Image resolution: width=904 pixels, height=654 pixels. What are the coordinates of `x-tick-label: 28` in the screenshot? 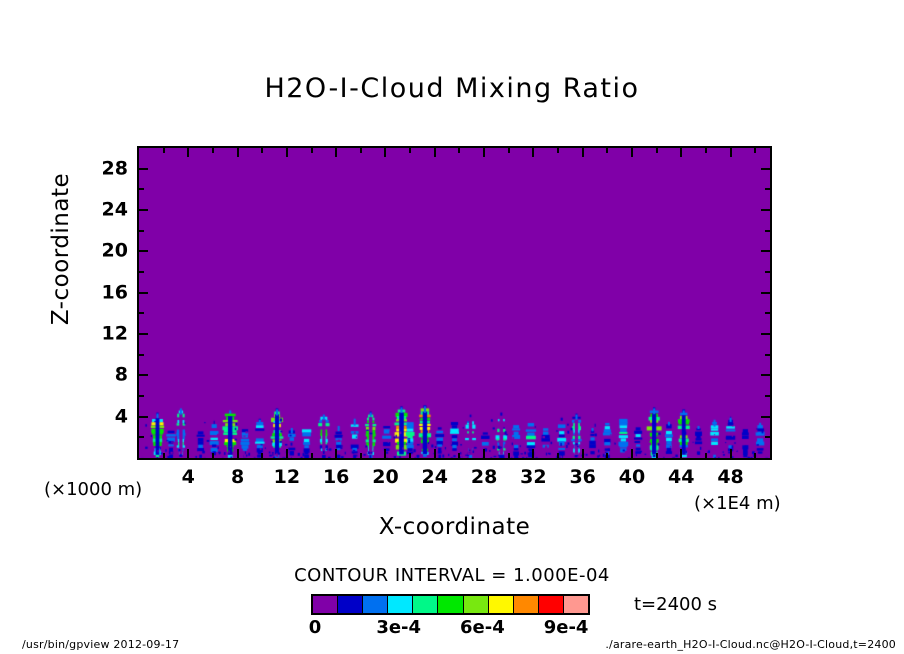 It's located at (484, 477).